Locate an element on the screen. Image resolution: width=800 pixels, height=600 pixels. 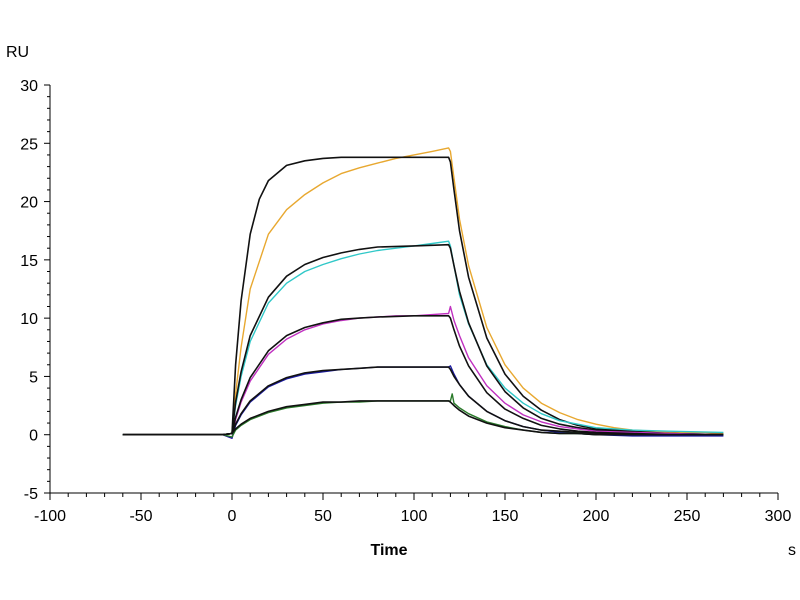
x-axis-unit: s is located at coordinates (792, 550).